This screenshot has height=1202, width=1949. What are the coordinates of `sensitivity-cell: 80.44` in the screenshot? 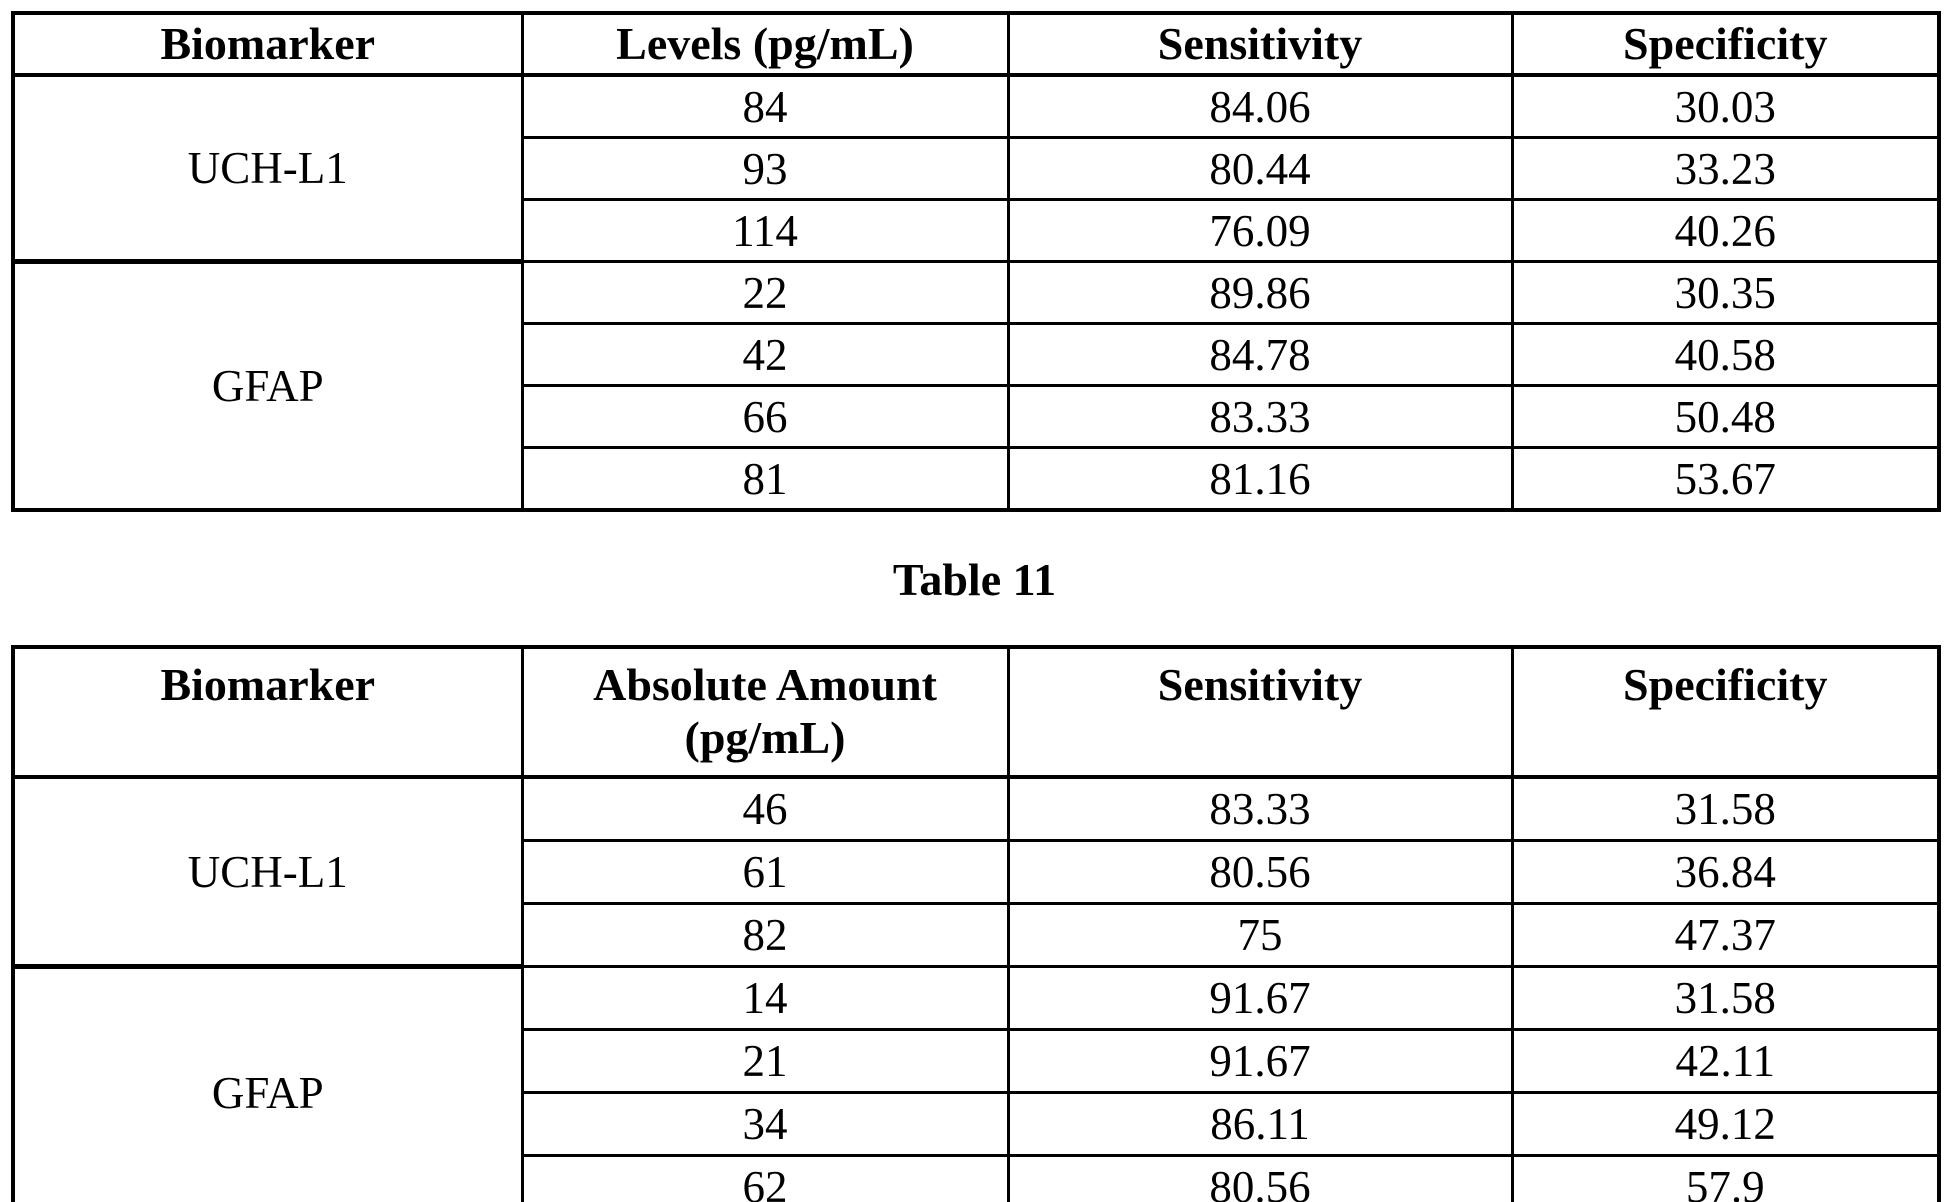 It's located at (1260, 168).